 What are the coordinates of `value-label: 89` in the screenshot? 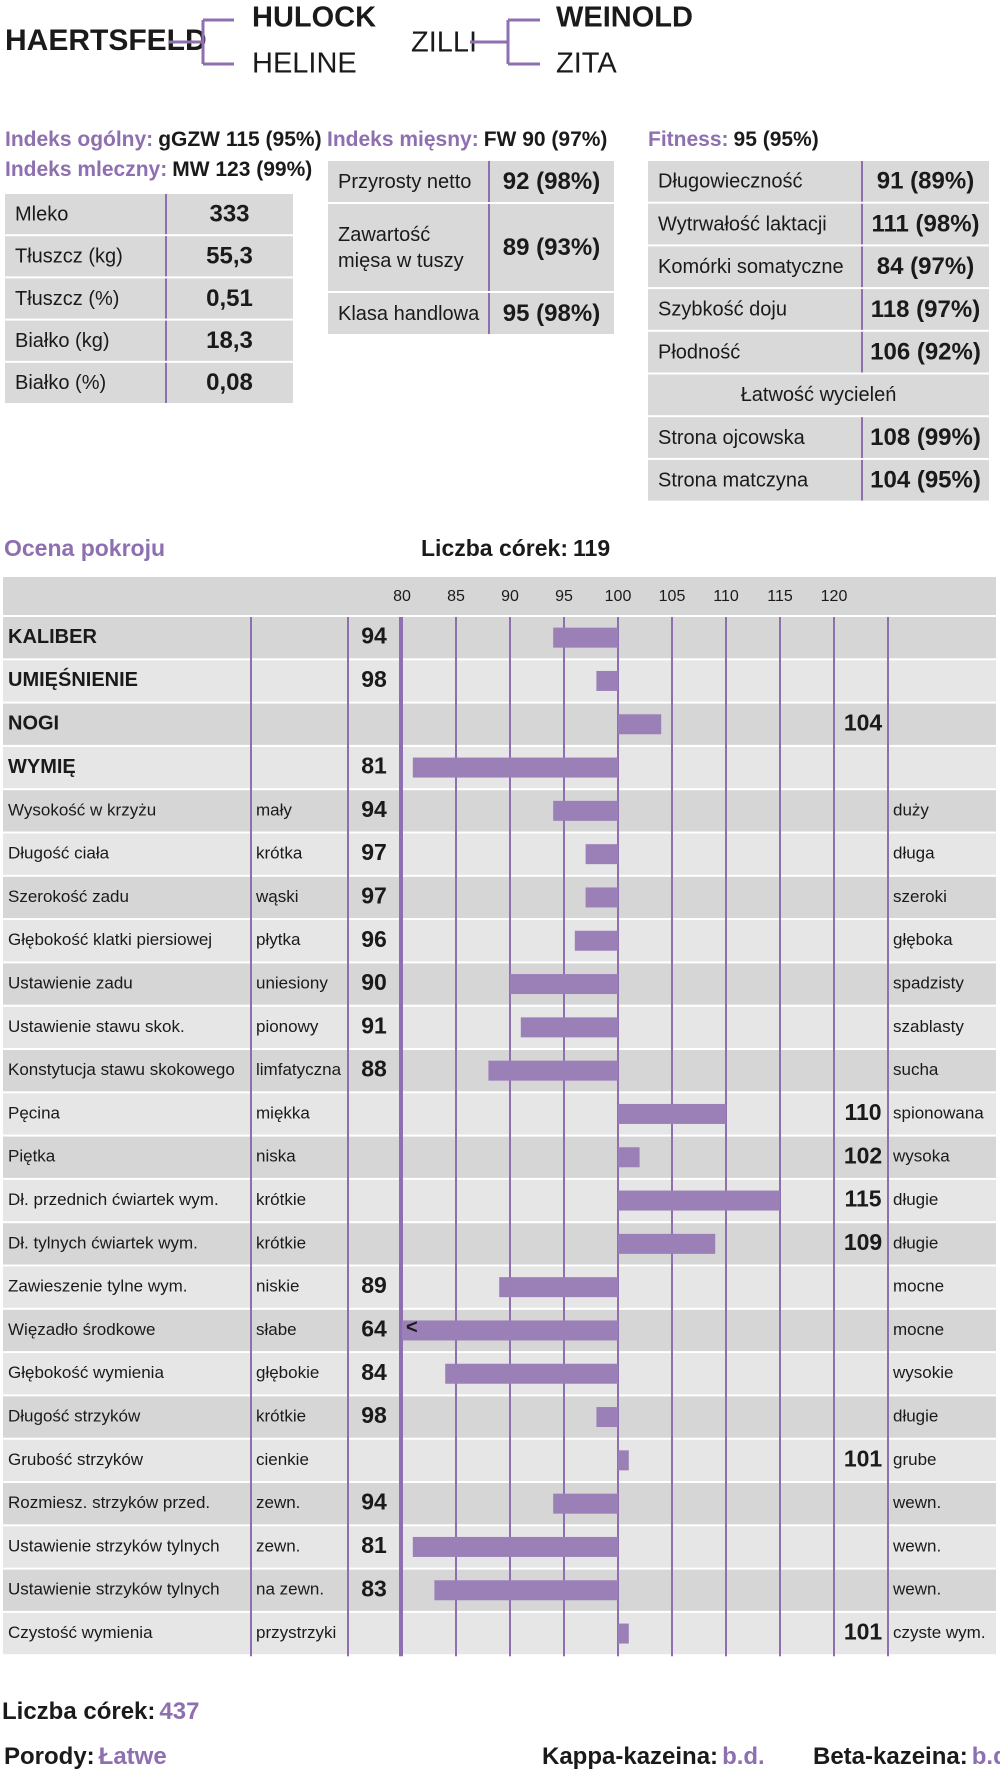 It's located at (374, 1285).